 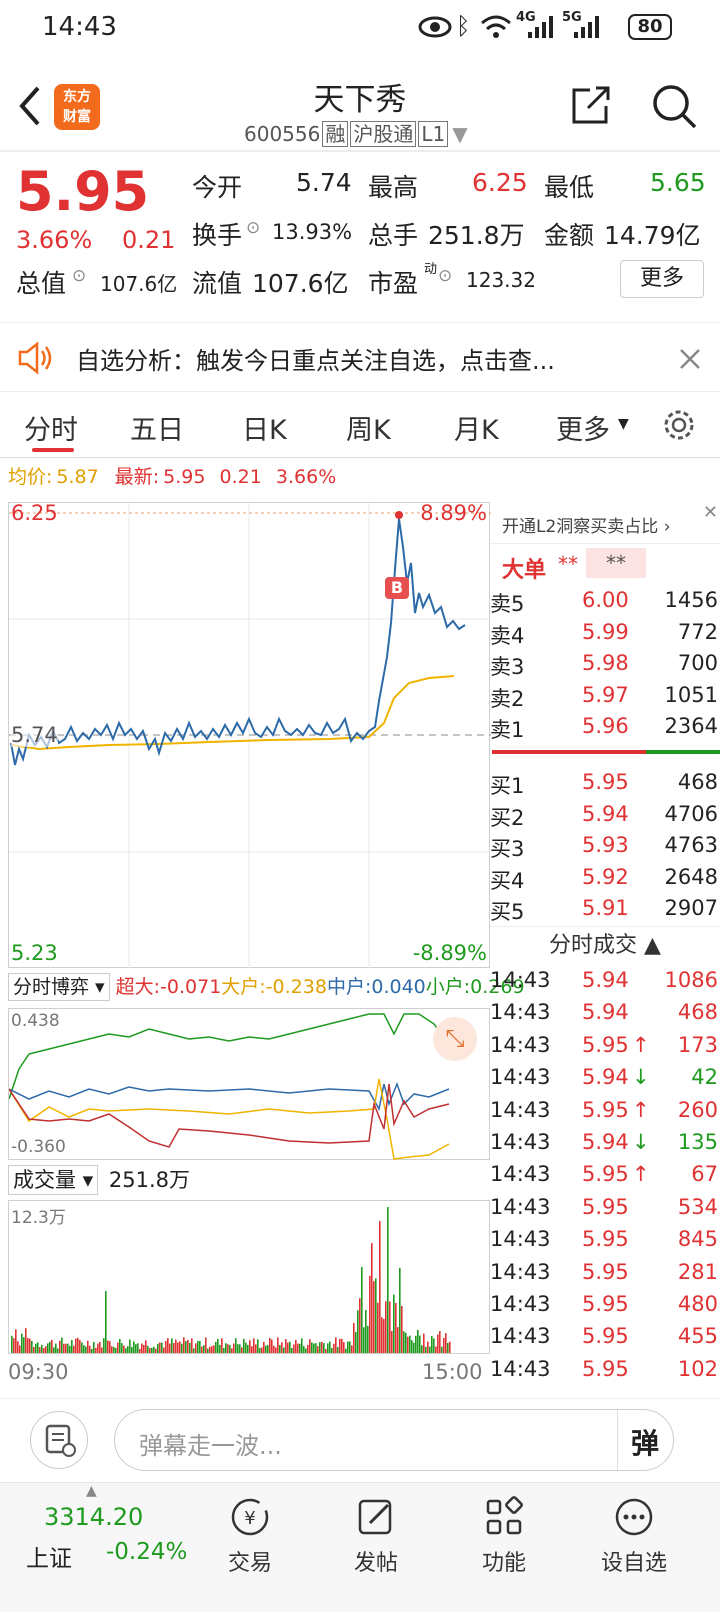 I want to click on tab-more: 更多, so click(x=583, y=430).